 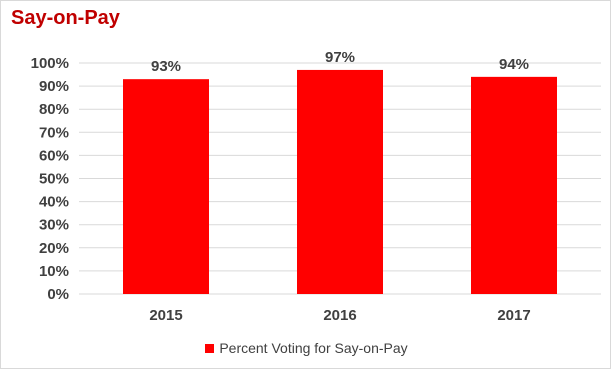 What do you see at coordinates (65, 18) in the screenshot?
I see `chart-title: Say-on-Pay` at bounding box center [65, 18].